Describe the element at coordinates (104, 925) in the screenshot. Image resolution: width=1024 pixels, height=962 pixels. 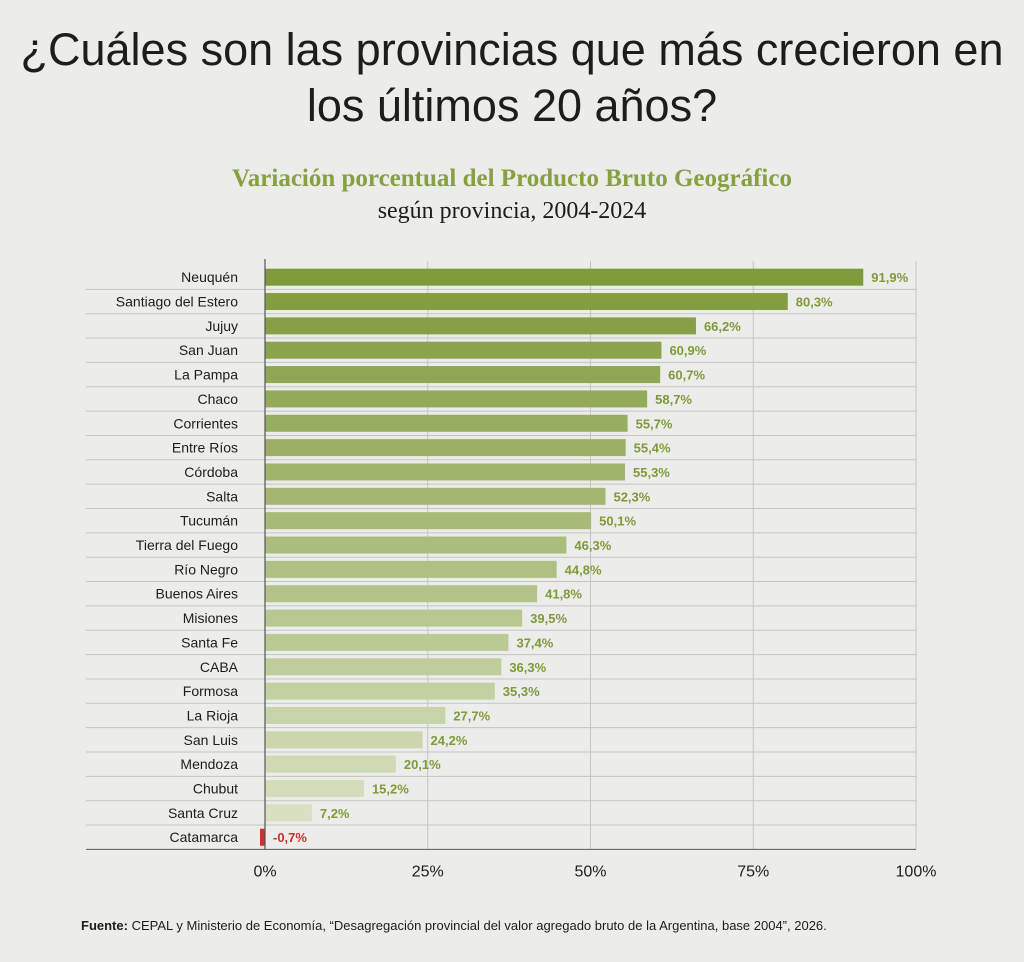
I see `source-label: Fuente:` at that location.